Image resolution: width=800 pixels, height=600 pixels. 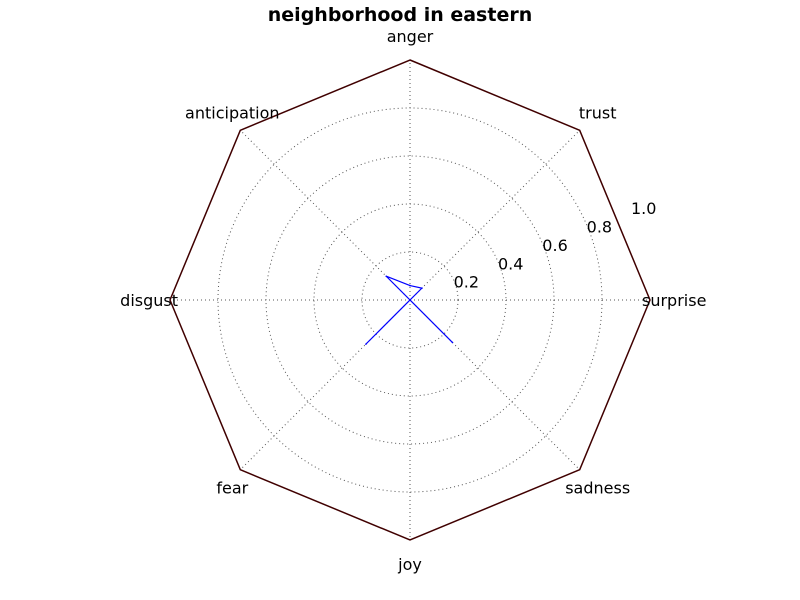 What do you see at coordinates (409, 564) in the screenshot?
I see `axis-label-joy: joy` at bounding box center [409, 564].